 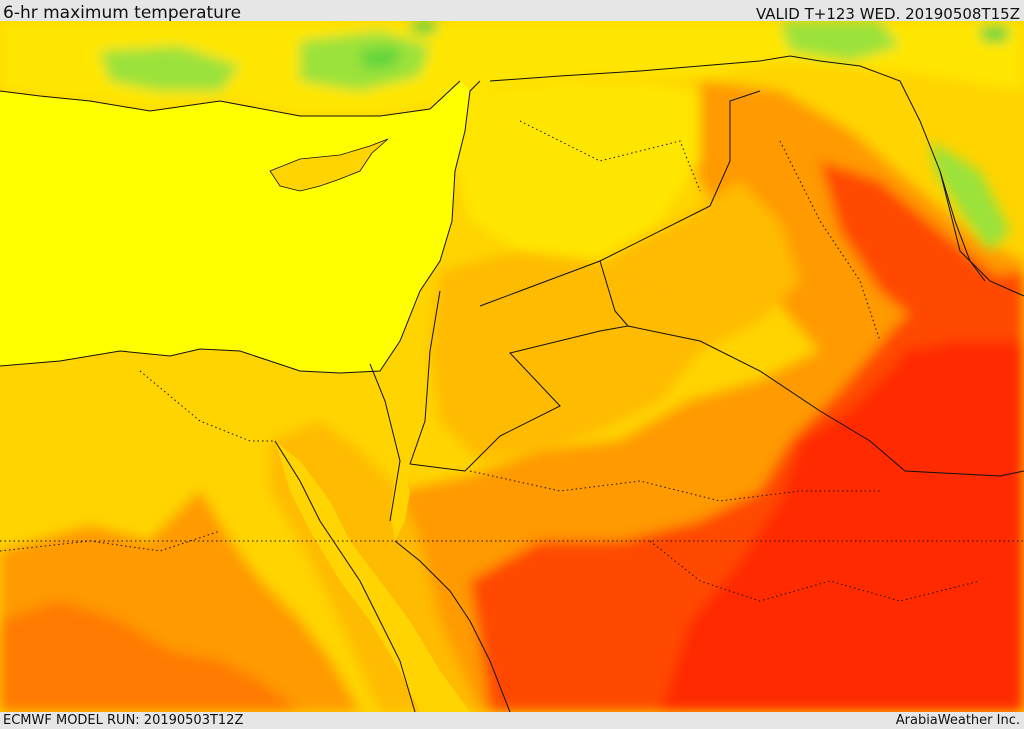 What do you see at coordinates (122, 12) in the screenshot?
I see `map-title: 6-hr maximum temperature` at bounding box center [122, 12].